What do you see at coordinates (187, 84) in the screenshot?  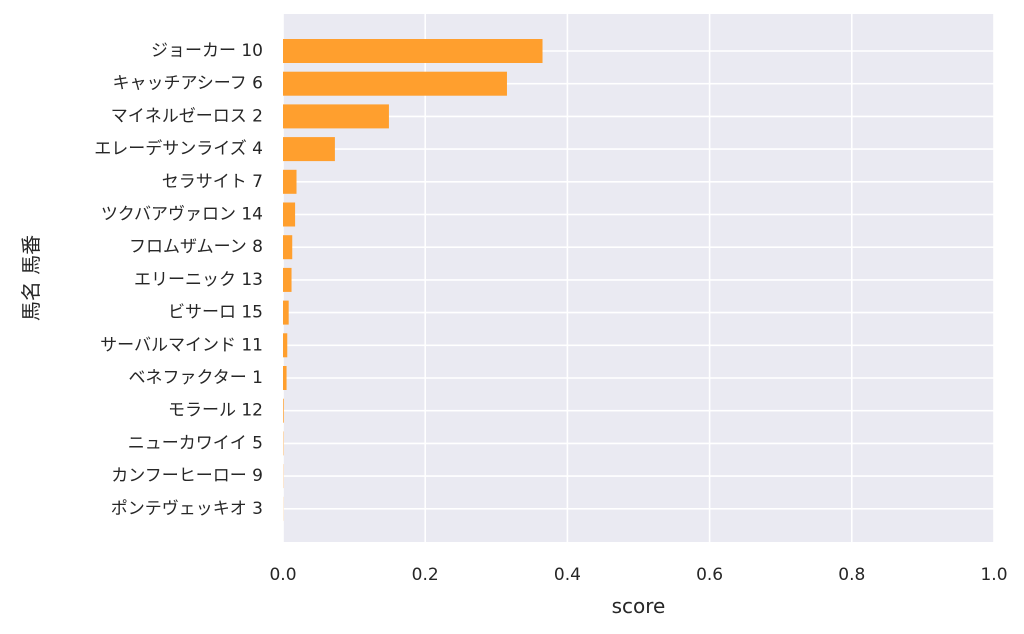 I see `y-tick-label: キャッチアシーフ 6` at bounding box center [187, 84].